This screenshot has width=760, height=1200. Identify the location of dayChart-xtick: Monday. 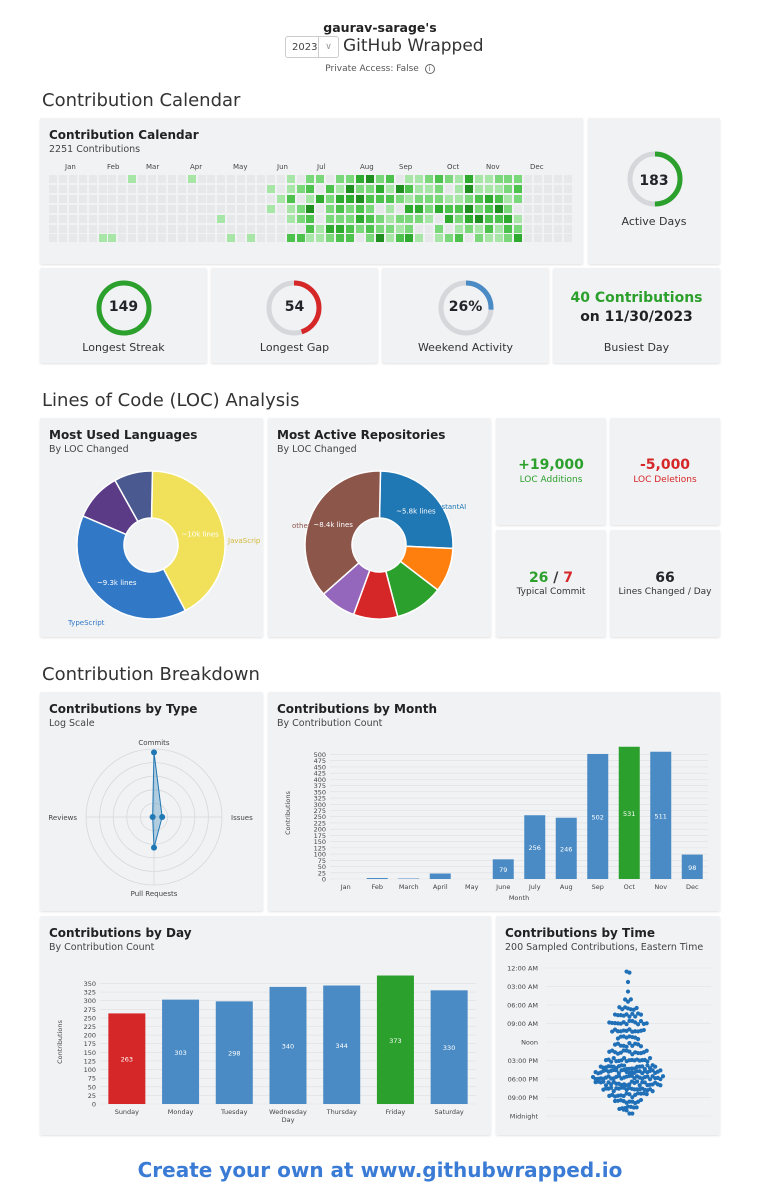
(181, 1112).